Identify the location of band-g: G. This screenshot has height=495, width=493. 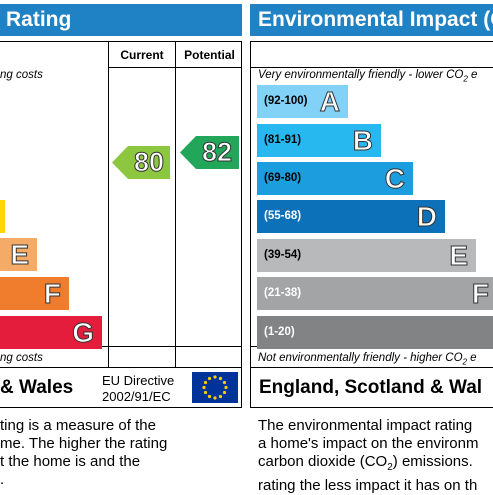
(51, 332).